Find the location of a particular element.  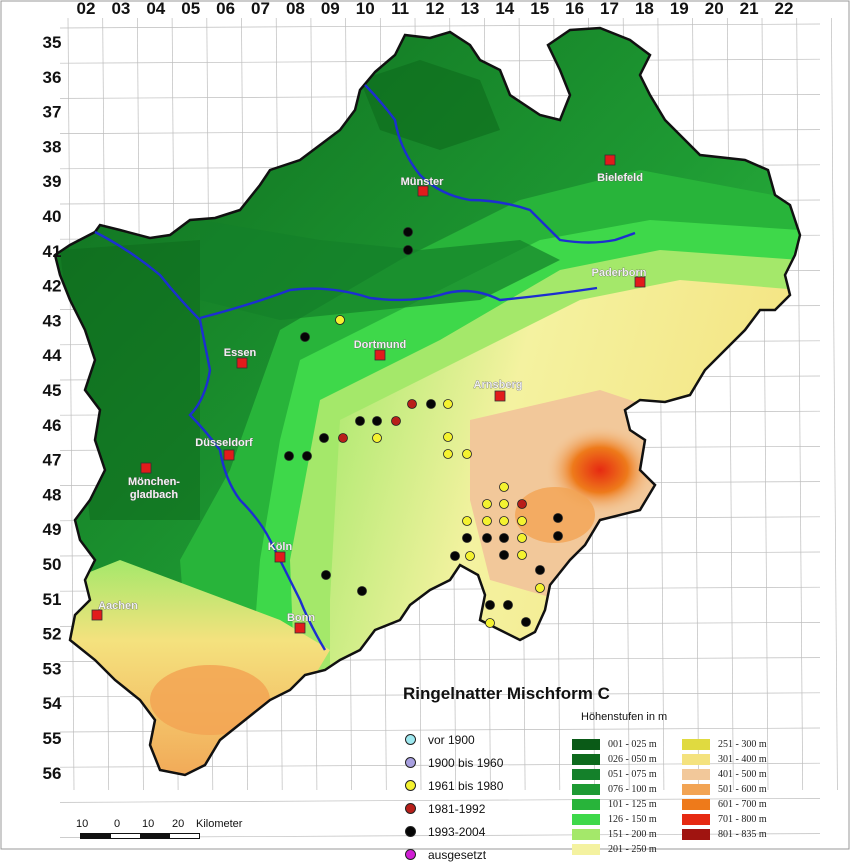

elevation-label: 301 - 400 m is located at coordinates (742, 759).